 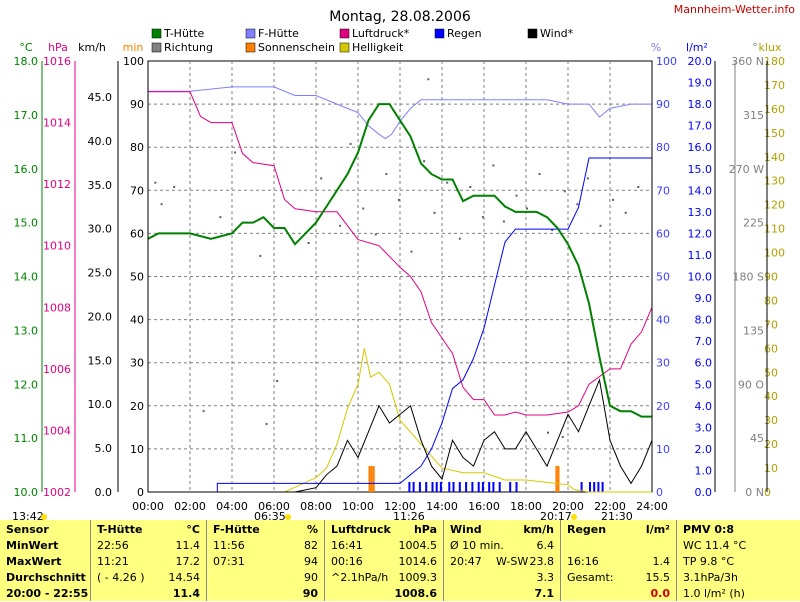 I want to click on temp-tick: 13.0, so click(x=26, y=330).